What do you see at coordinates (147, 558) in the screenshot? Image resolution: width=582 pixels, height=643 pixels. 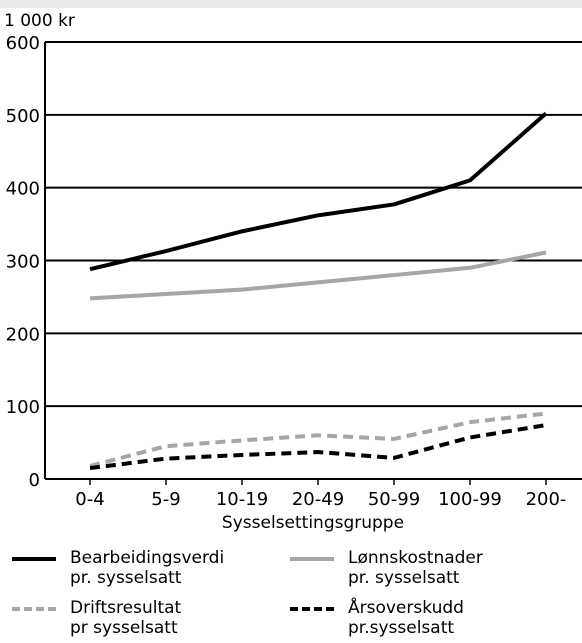 I see `legend-label-bearbeidingsverdi-1: Bearbeidingsverdi` at bounding box center [147, 558].